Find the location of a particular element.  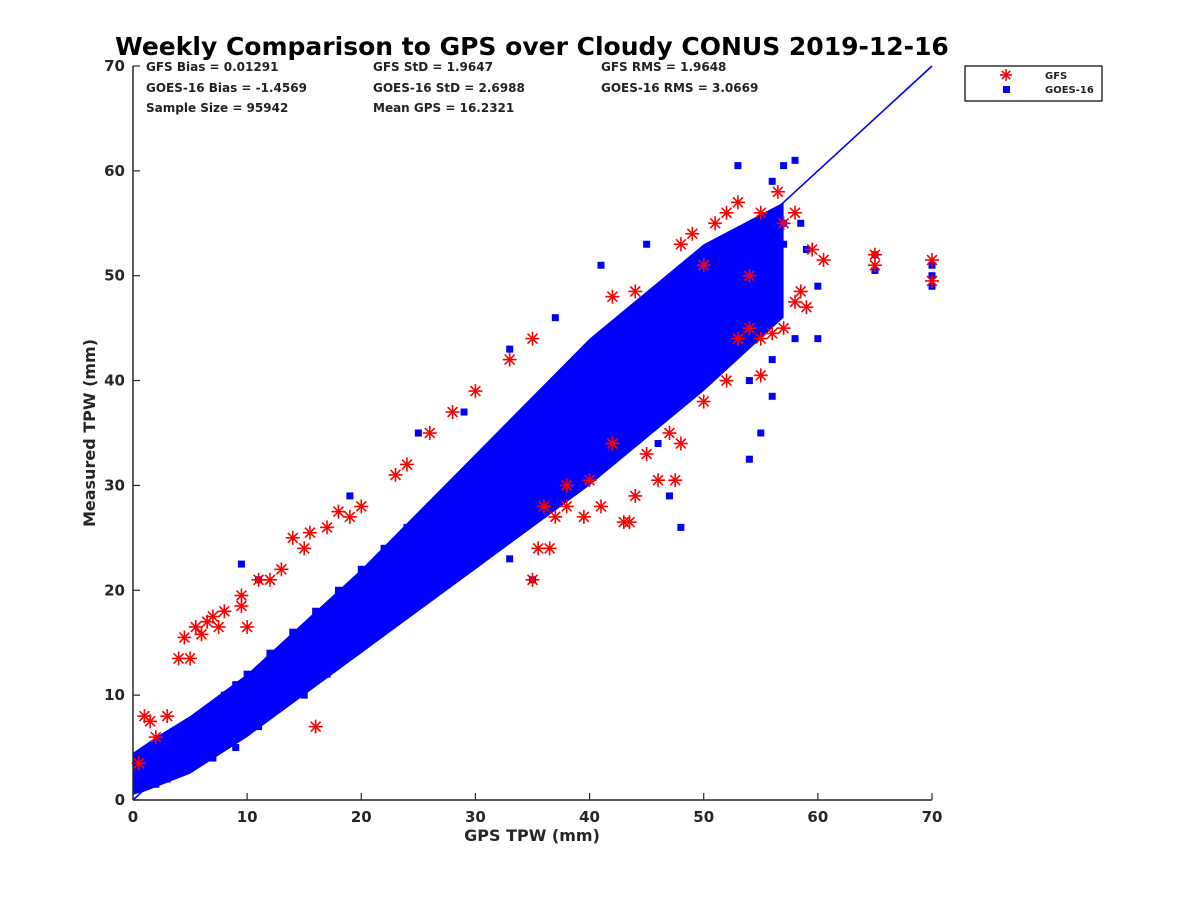

x-tick-label: 60 is located at coordinates (817, 817).